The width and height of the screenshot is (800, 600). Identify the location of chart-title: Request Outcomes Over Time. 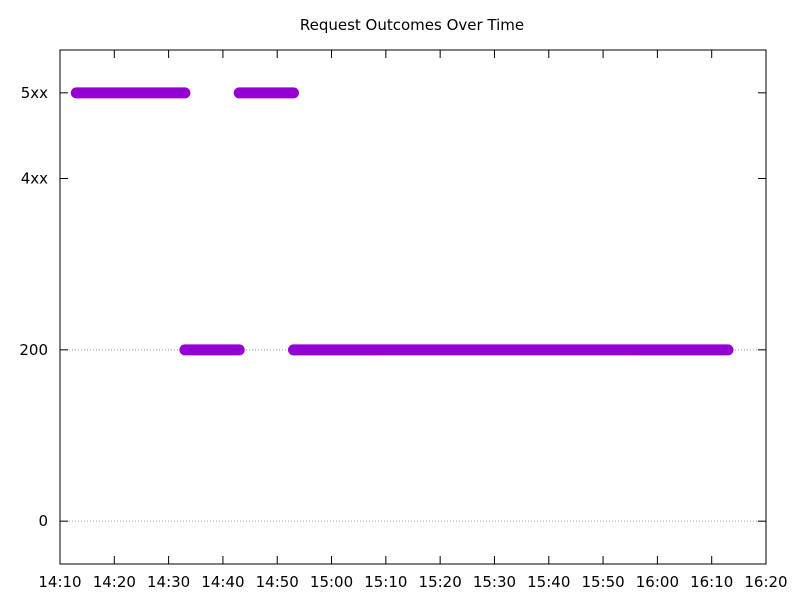
(412, 25).